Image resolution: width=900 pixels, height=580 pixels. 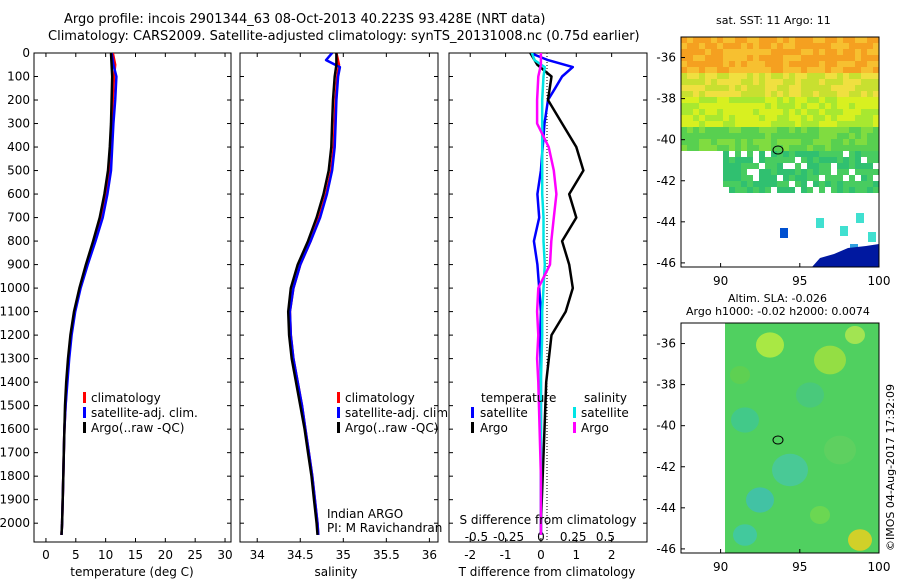 What do you see at coordinates (15, 453) in the screenshot?
I see `depth-tick-label: 1700` at bounding box center [15, 453].